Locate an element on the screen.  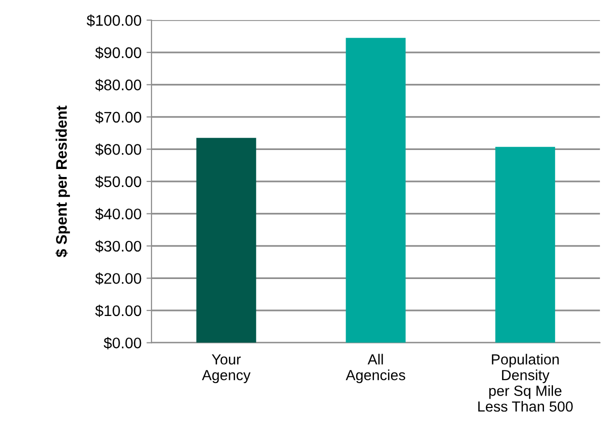
x-tick-label: Your Agency is located at coordinates (226, 369).